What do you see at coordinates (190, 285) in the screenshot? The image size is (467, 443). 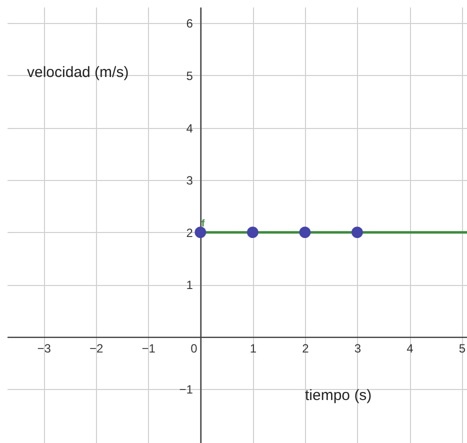 I see `y-tick-label: 1` at bounding box center [190, 285].